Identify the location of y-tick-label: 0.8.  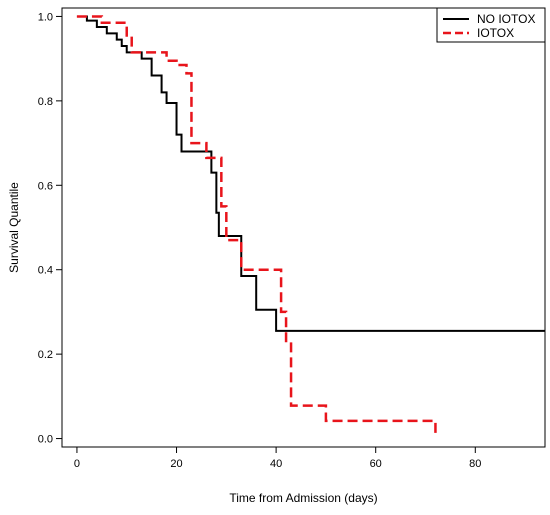
(45, 102).